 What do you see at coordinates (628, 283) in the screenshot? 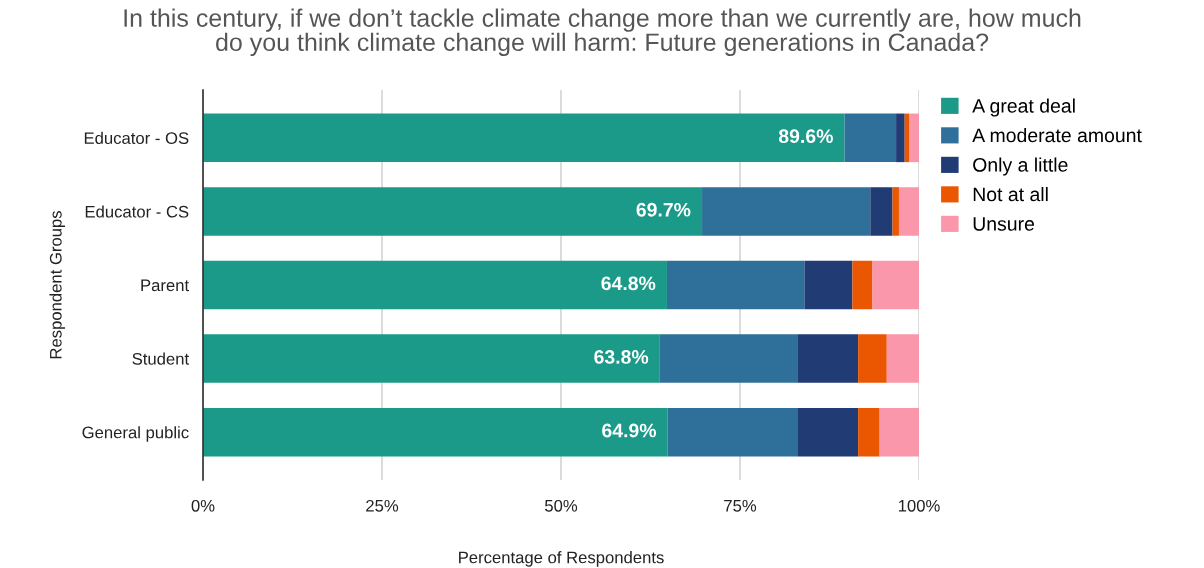
I see `data-label: 64.8%` at bounding box center [628, 283].